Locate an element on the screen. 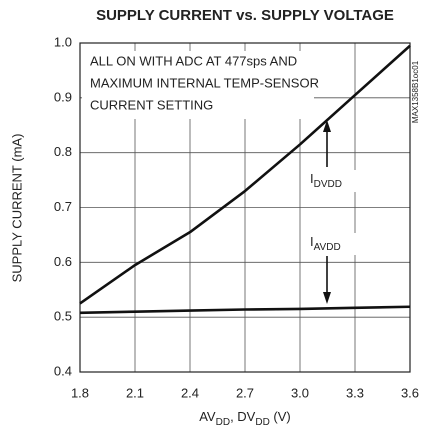 The height and width of the screenshot is (433, 422). x-label-part: (V) is located at coordinates (280, 416).